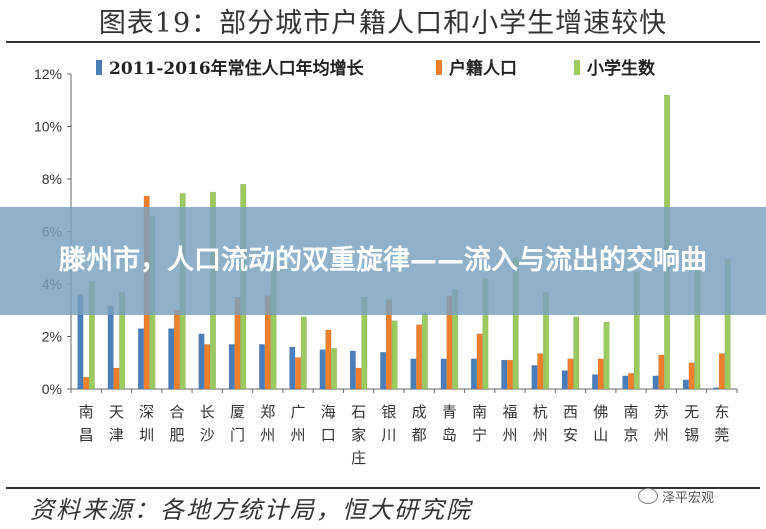 This screenshot has height=529, width=766. What do you see at coordinates (688, 498) in the screenshot?
I see `watermark-label: 泽平宏观` at bounding box center [688, 498].